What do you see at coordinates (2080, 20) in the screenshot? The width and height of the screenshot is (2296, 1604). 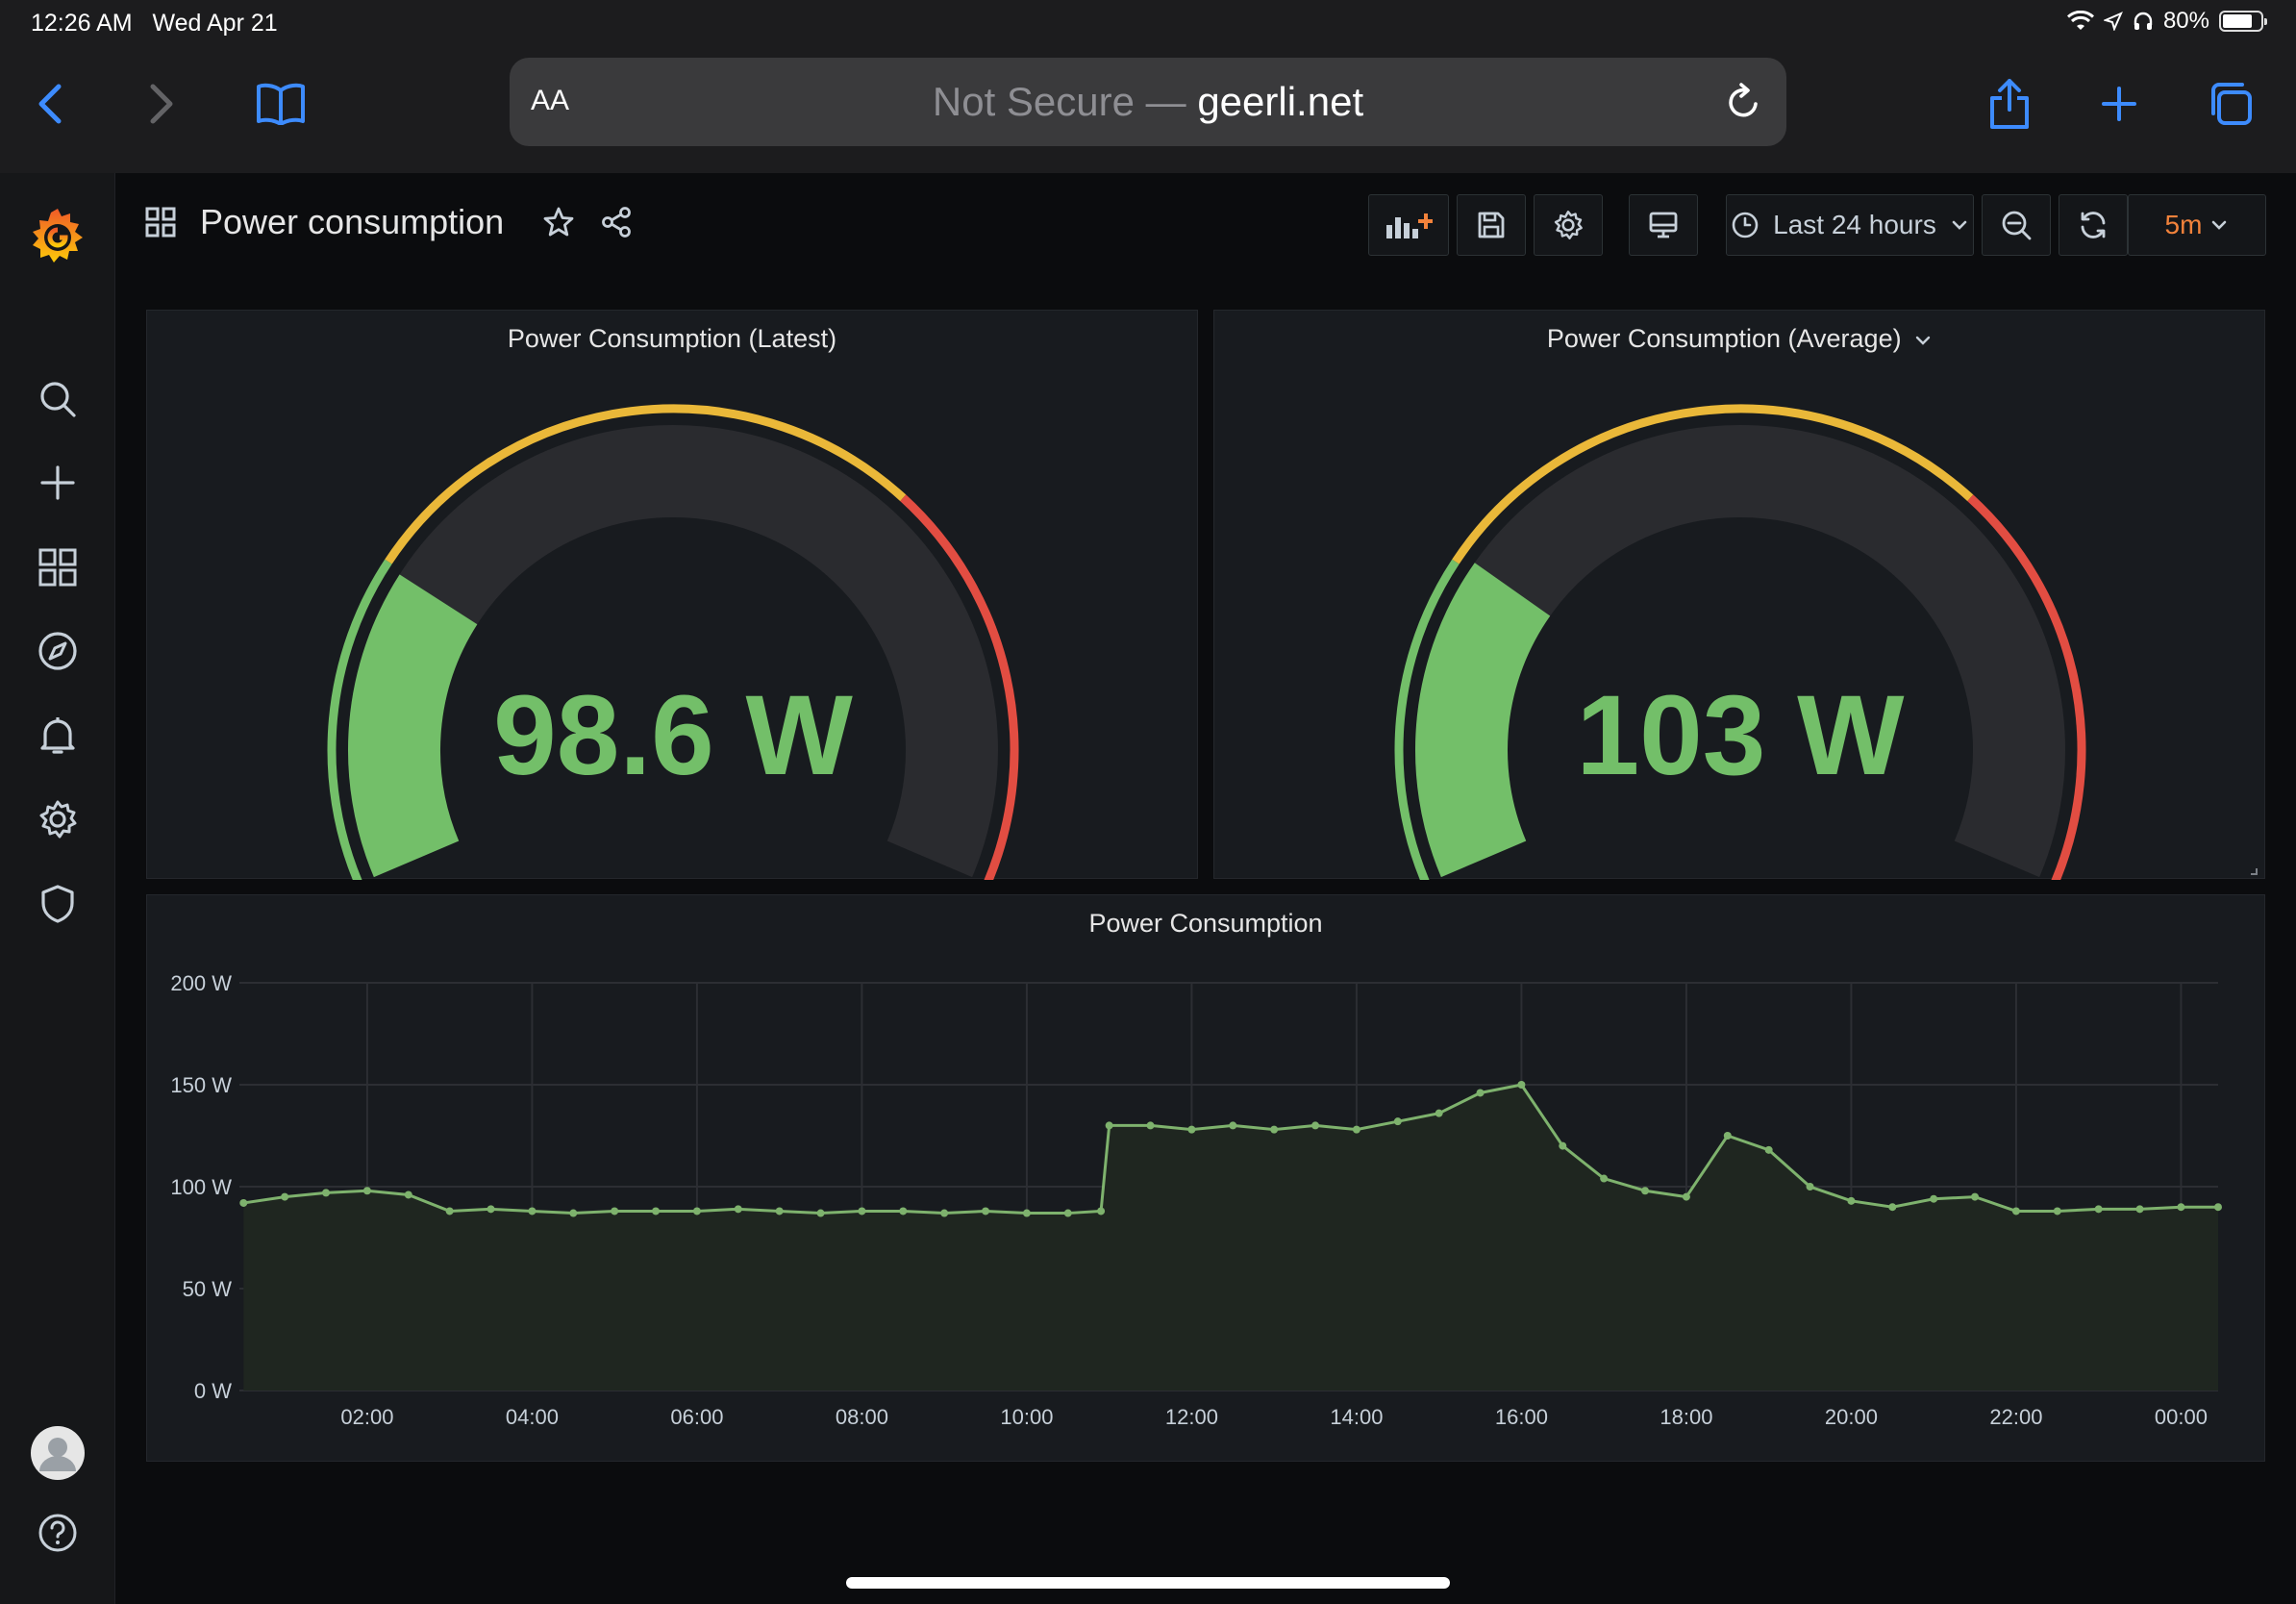 I see `wifi-icon` at bounding box center [2080, 20].